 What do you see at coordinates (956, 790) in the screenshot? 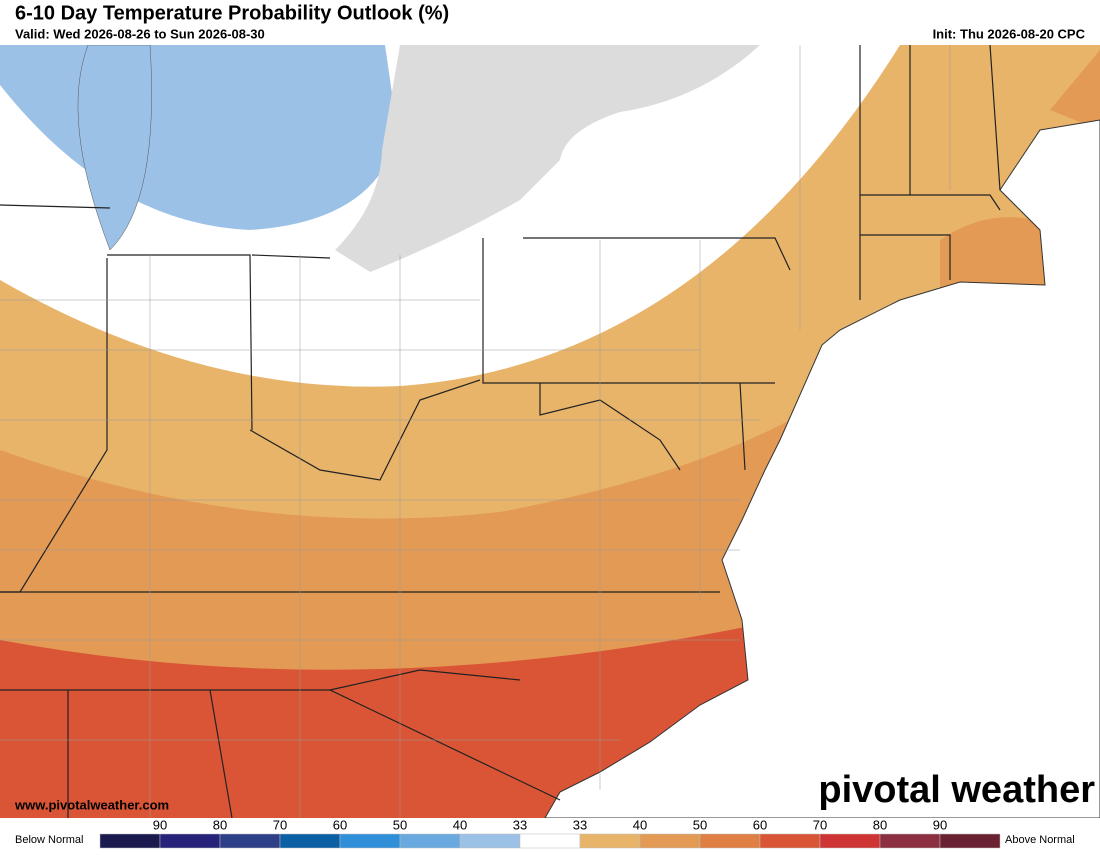
I see `logo: pivotal weather` at bounding box center [956, 790].